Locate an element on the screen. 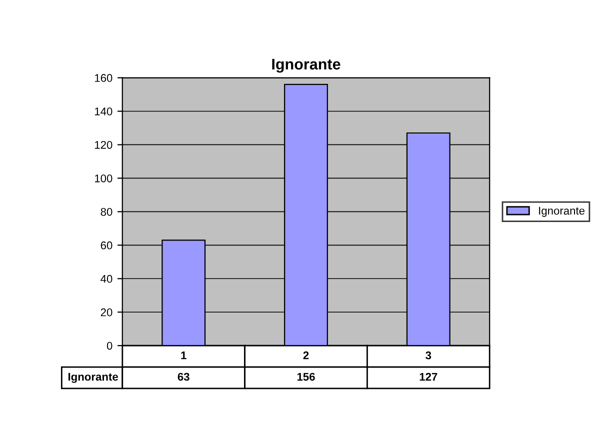 Image resolution: width=612 pixels, height=432 pixels. y-tick-label: 100 is located at coordinates (103, 178).